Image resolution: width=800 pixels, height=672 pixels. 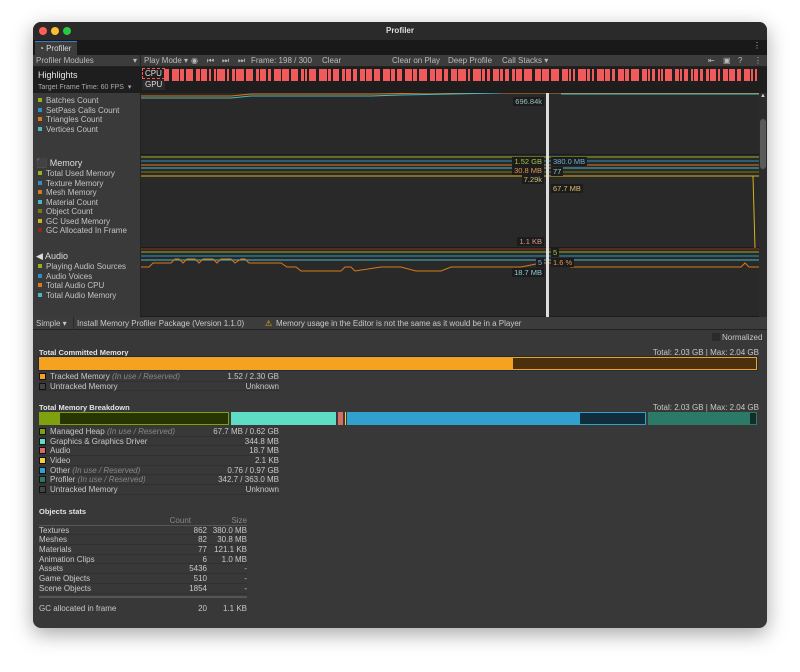 What do you see at coordinates (86, 277) in the screenshot?
I see `legend-item: Audio Voices` at bounding box center [86, 277].